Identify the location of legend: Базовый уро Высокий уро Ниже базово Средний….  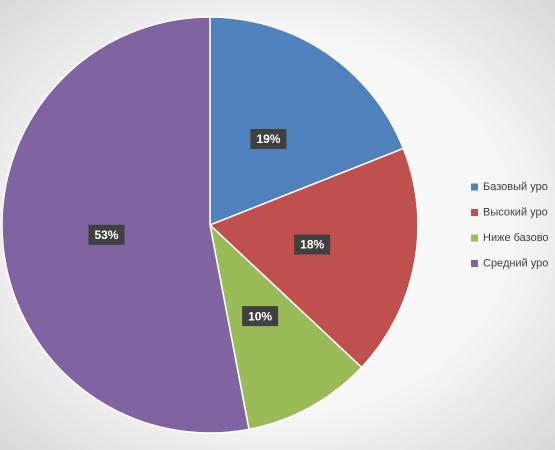
(510, 225).